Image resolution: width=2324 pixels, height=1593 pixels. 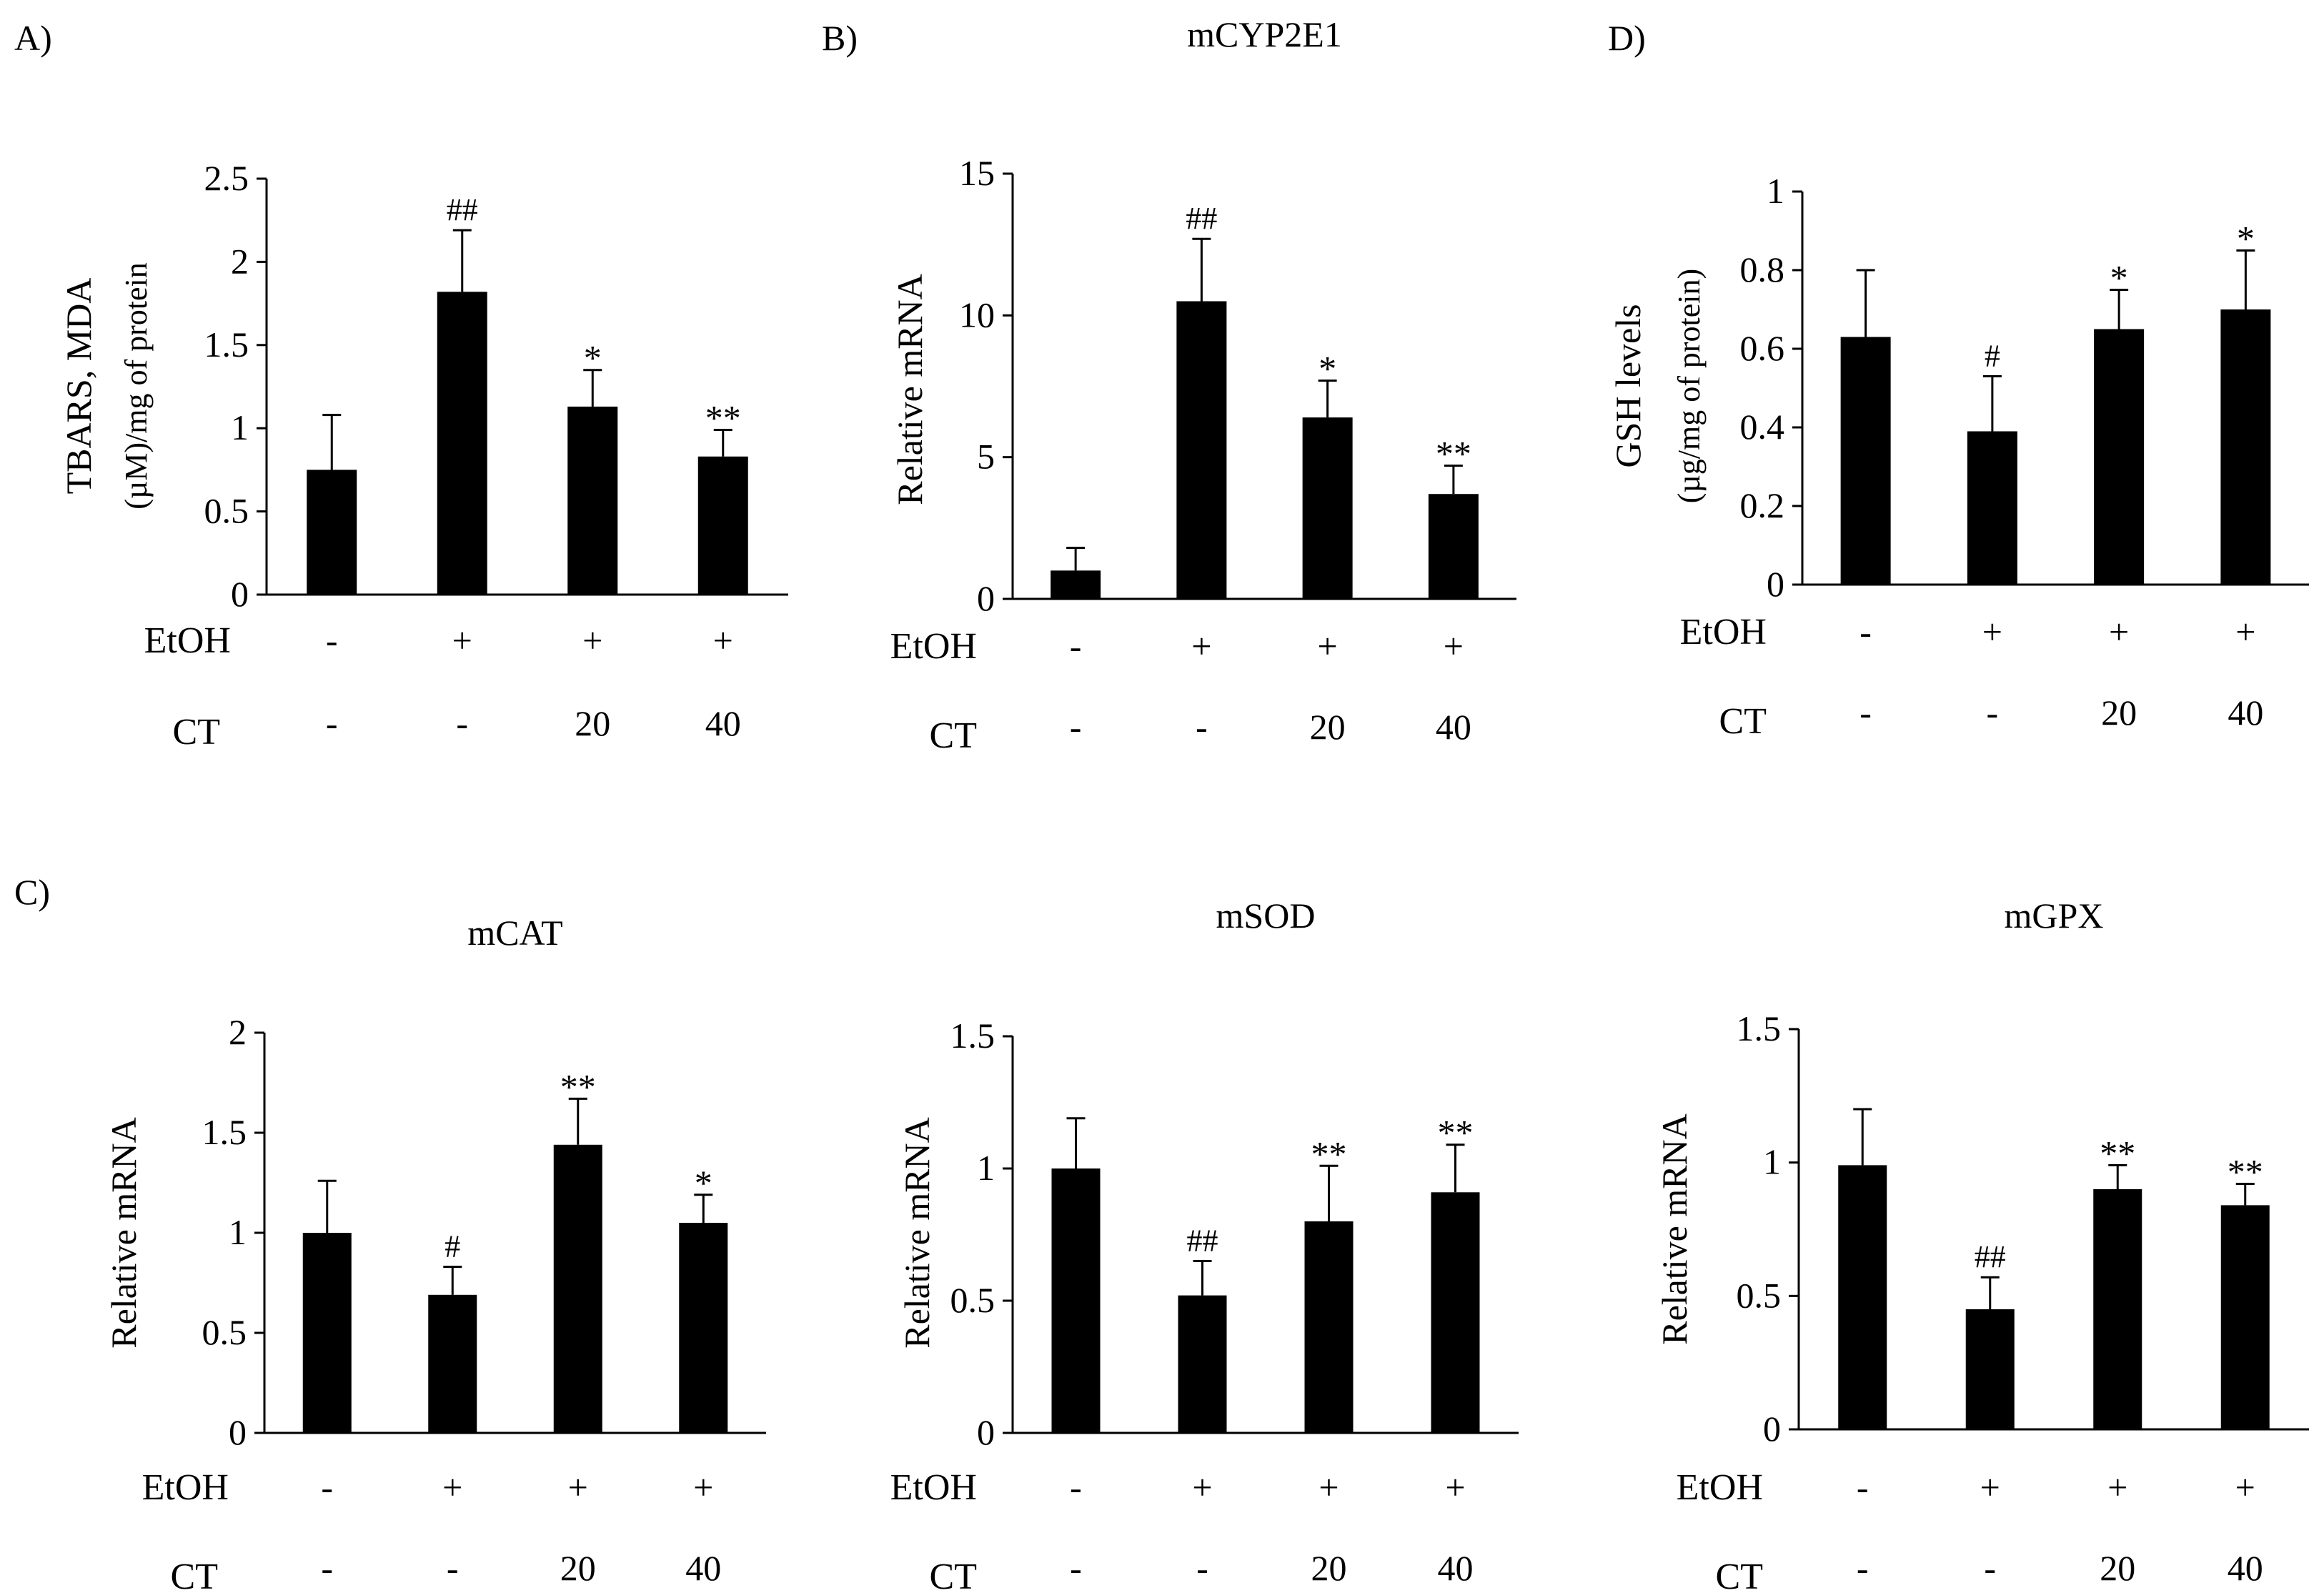 I want to click on y-tick-label: 0.6, so click(x=1762, y=348).